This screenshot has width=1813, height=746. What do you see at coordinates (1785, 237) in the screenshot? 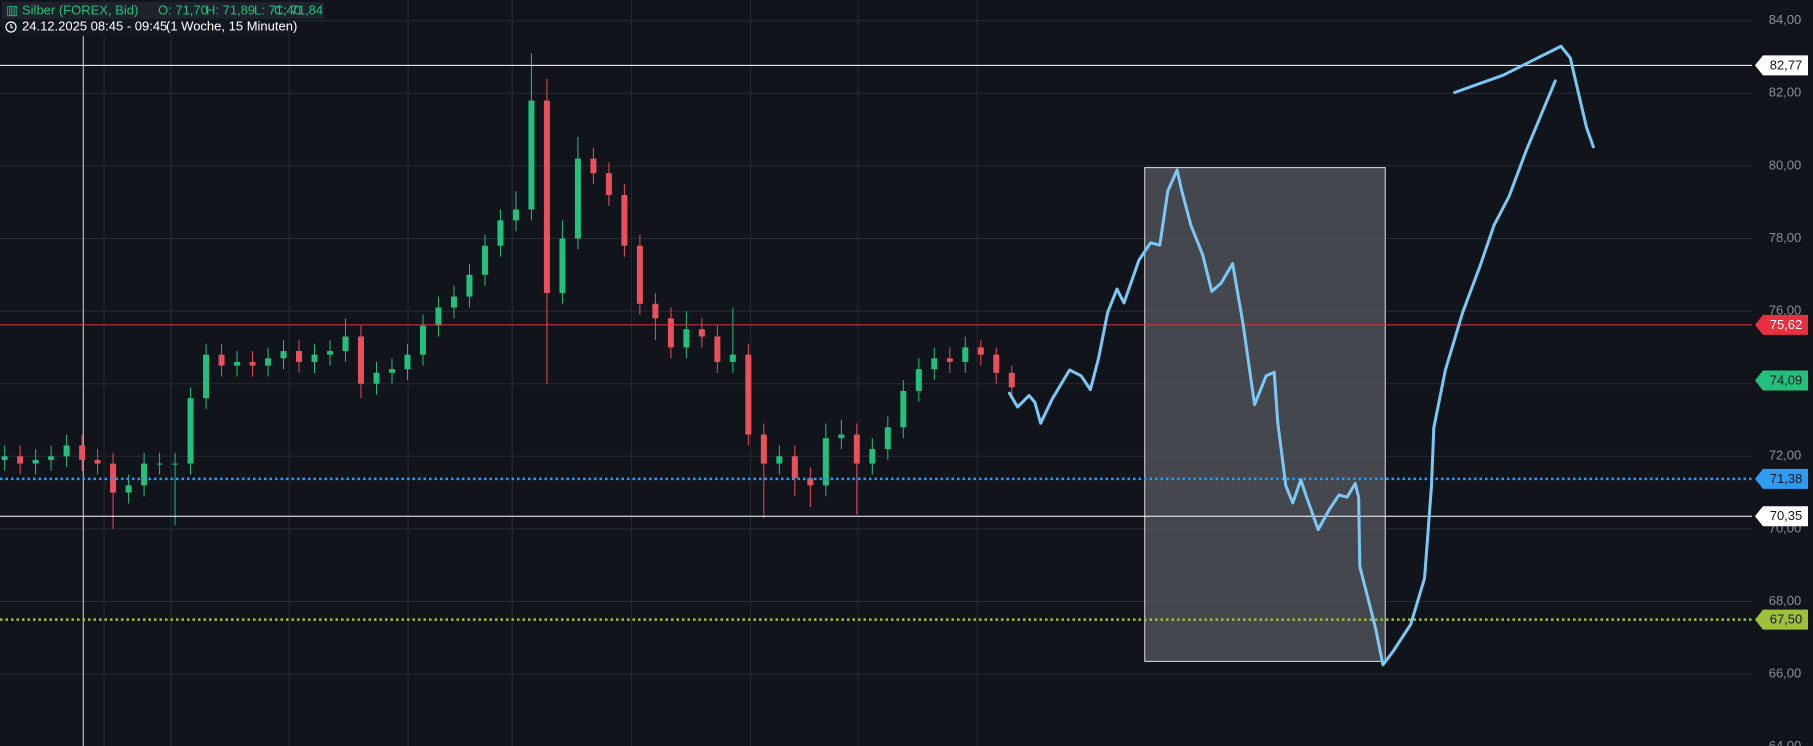
I see `y-tick-label: 78,00` at bounding box center [1785, 237].